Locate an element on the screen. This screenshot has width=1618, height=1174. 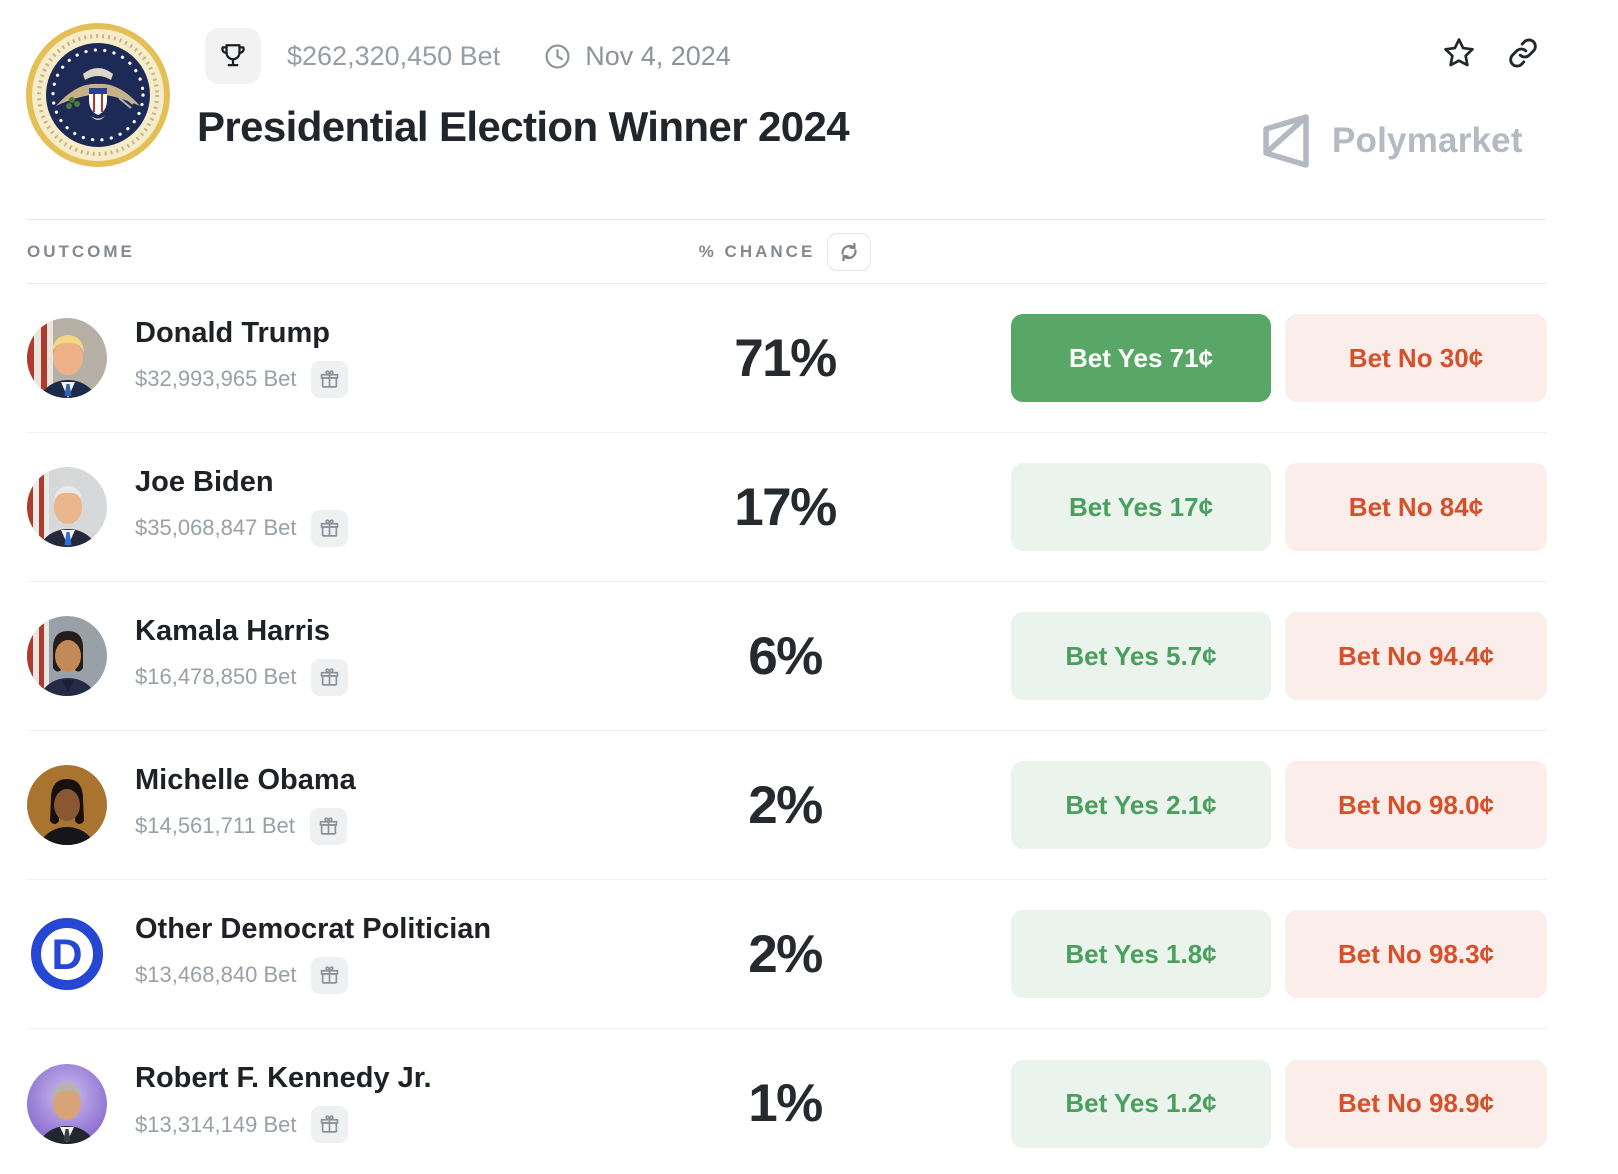
chance-column-header: % CHANCE is located at coordinates (785, 251).